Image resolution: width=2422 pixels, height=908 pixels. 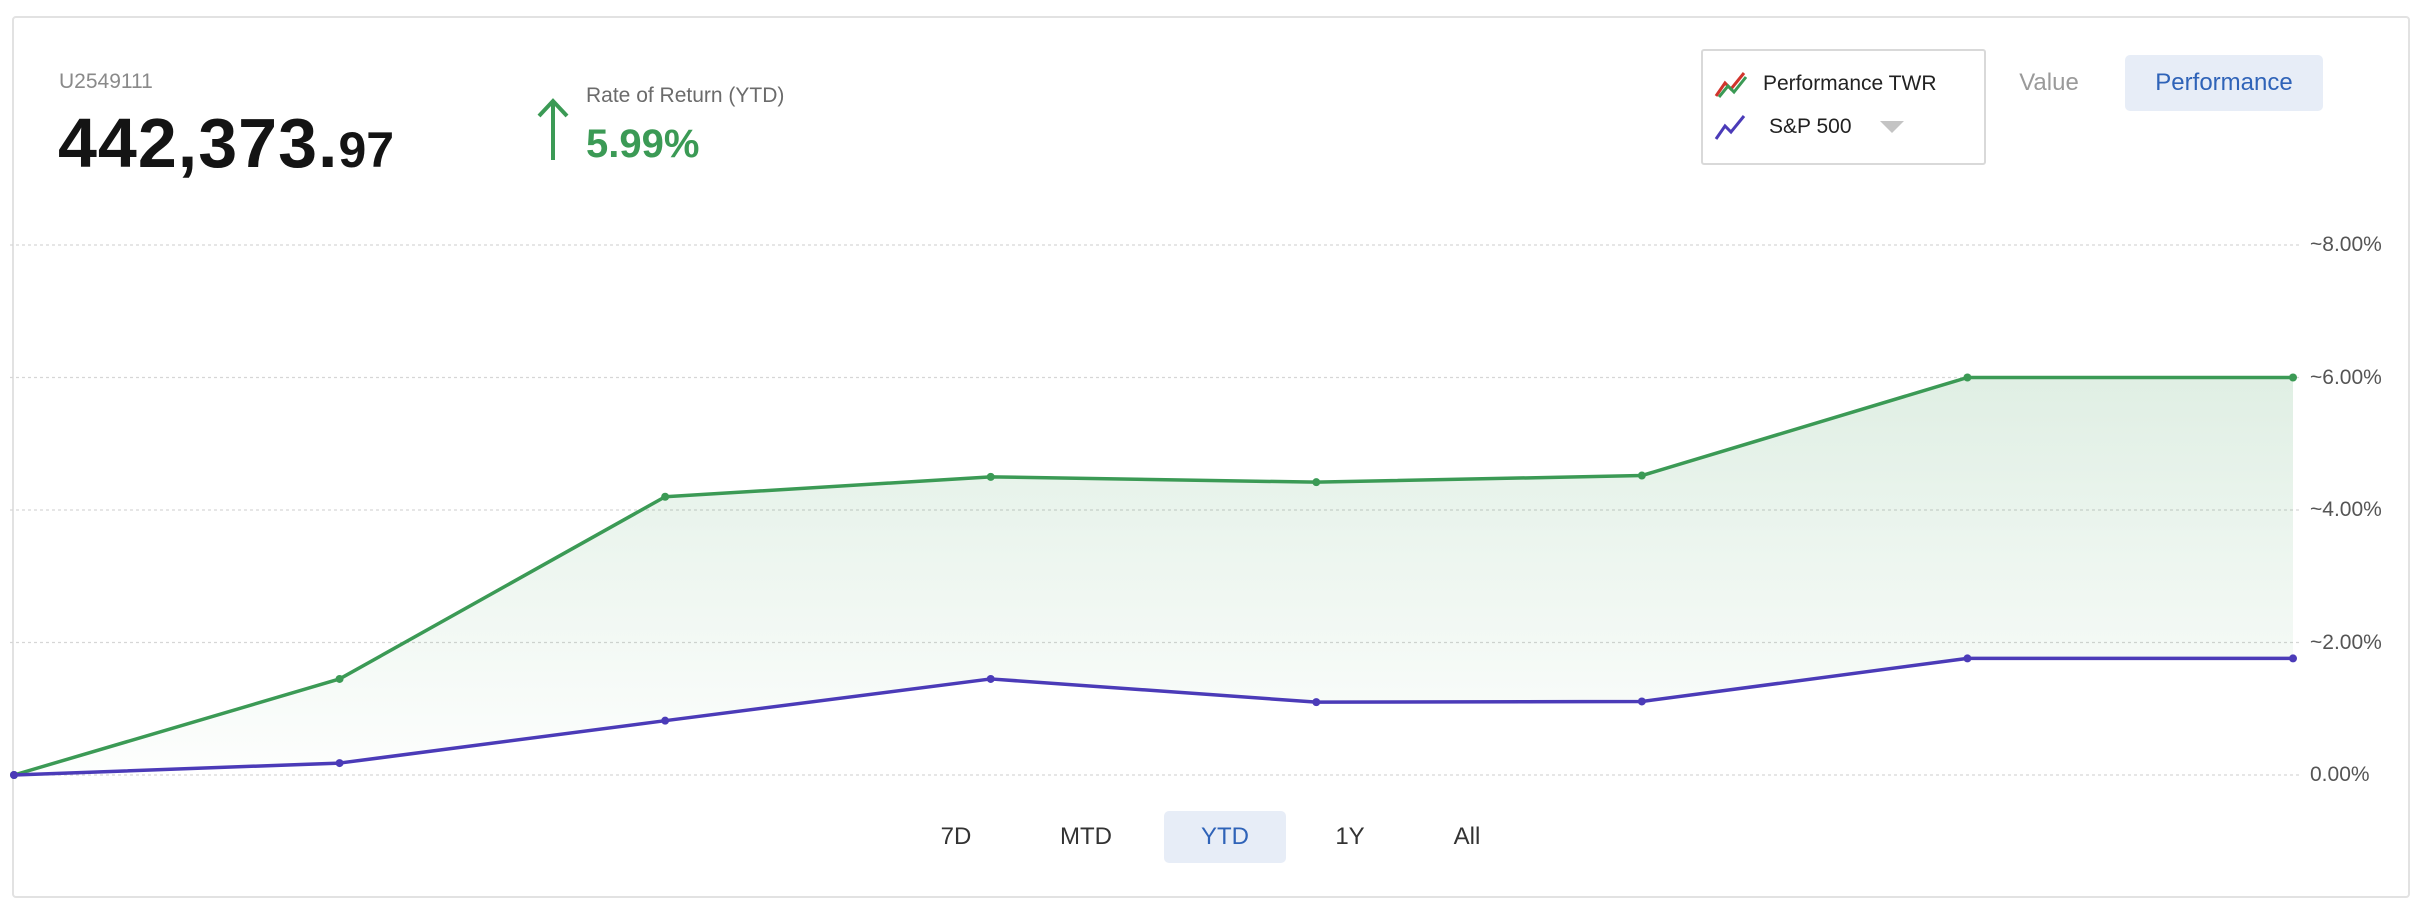 What do you see at coordinates (1850, 83) in the screenshot?
I see `legend-label-performance-twr: Performance TWR` at bounding box center [1850, 83].